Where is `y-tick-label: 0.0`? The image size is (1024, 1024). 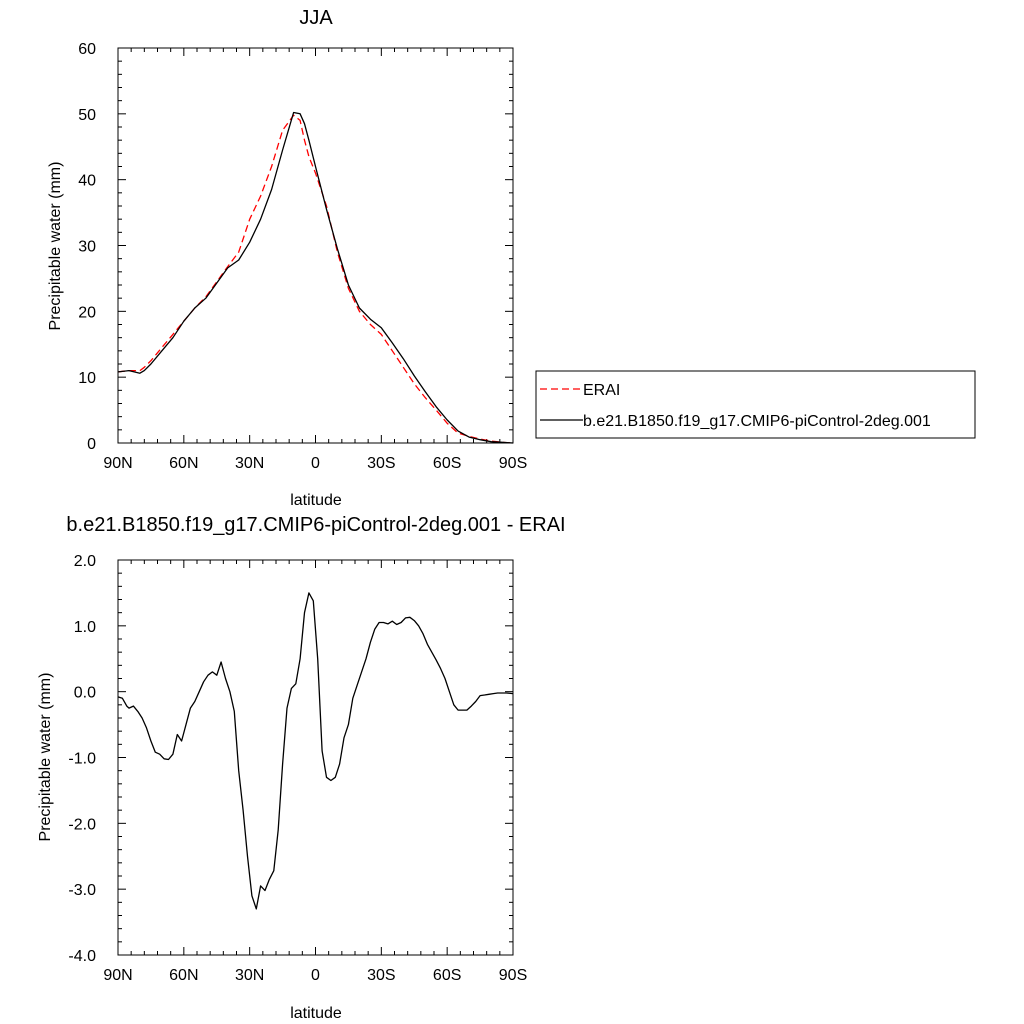
y-tick-label: 0.0 is located at coordinates (85, 693).